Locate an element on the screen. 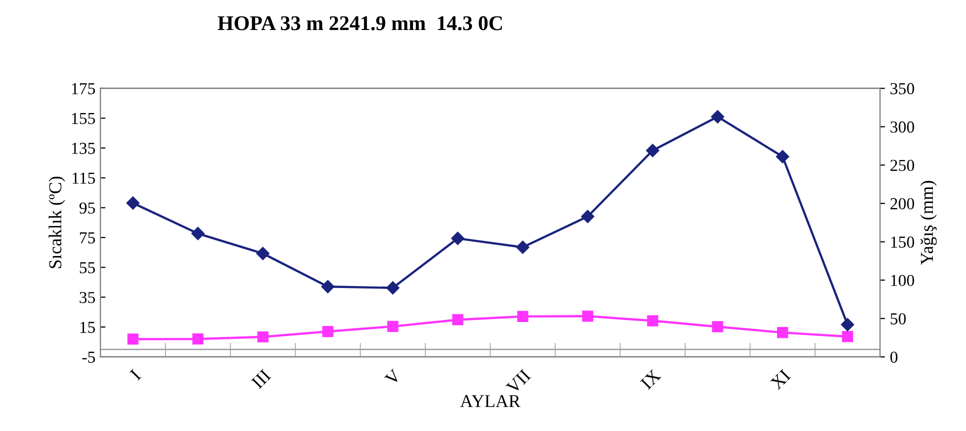 This screenshot has width=966, height=431. y-tick-label: 55 is located at coordinates (87, 268).